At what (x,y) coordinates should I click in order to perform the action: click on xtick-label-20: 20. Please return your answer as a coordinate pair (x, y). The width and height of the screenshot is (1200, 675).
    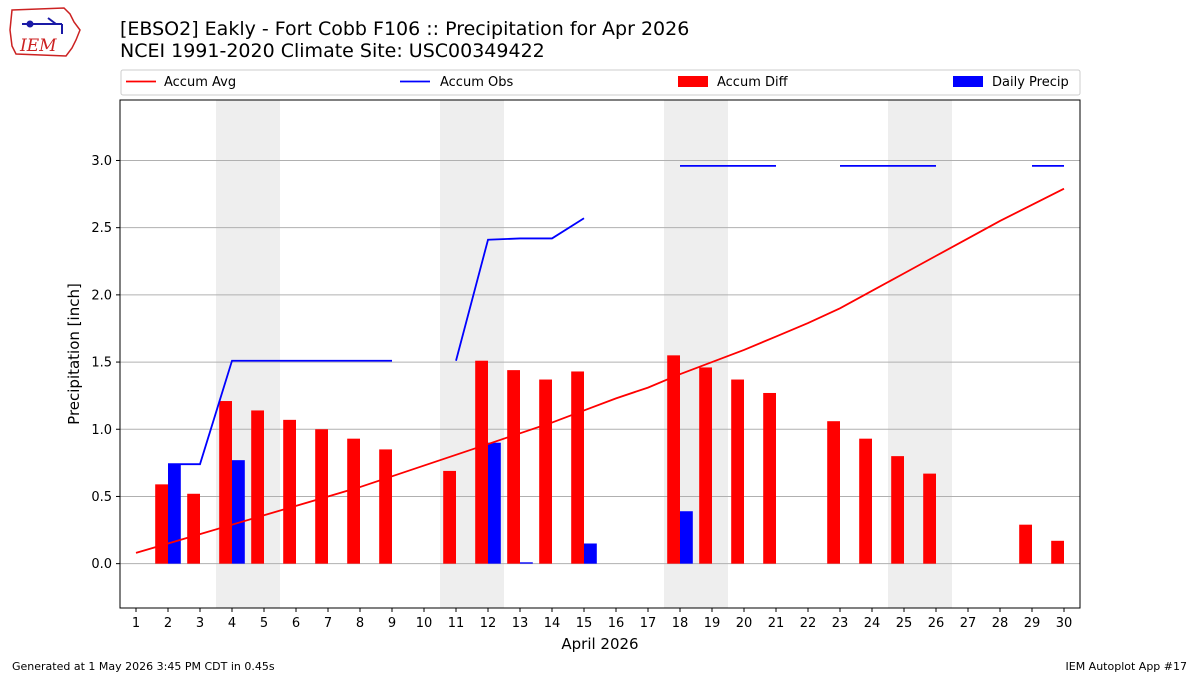
    Looking at the image, I should click on (744, 623).